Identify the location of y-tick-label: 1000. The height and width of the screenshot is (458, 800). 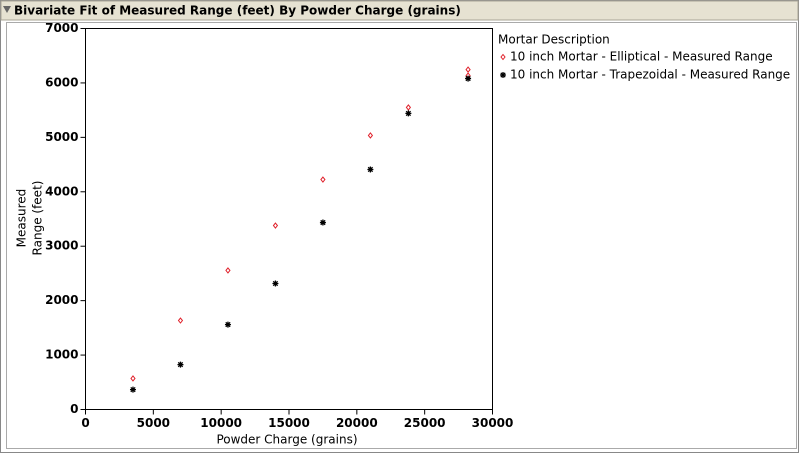
(61, 355).